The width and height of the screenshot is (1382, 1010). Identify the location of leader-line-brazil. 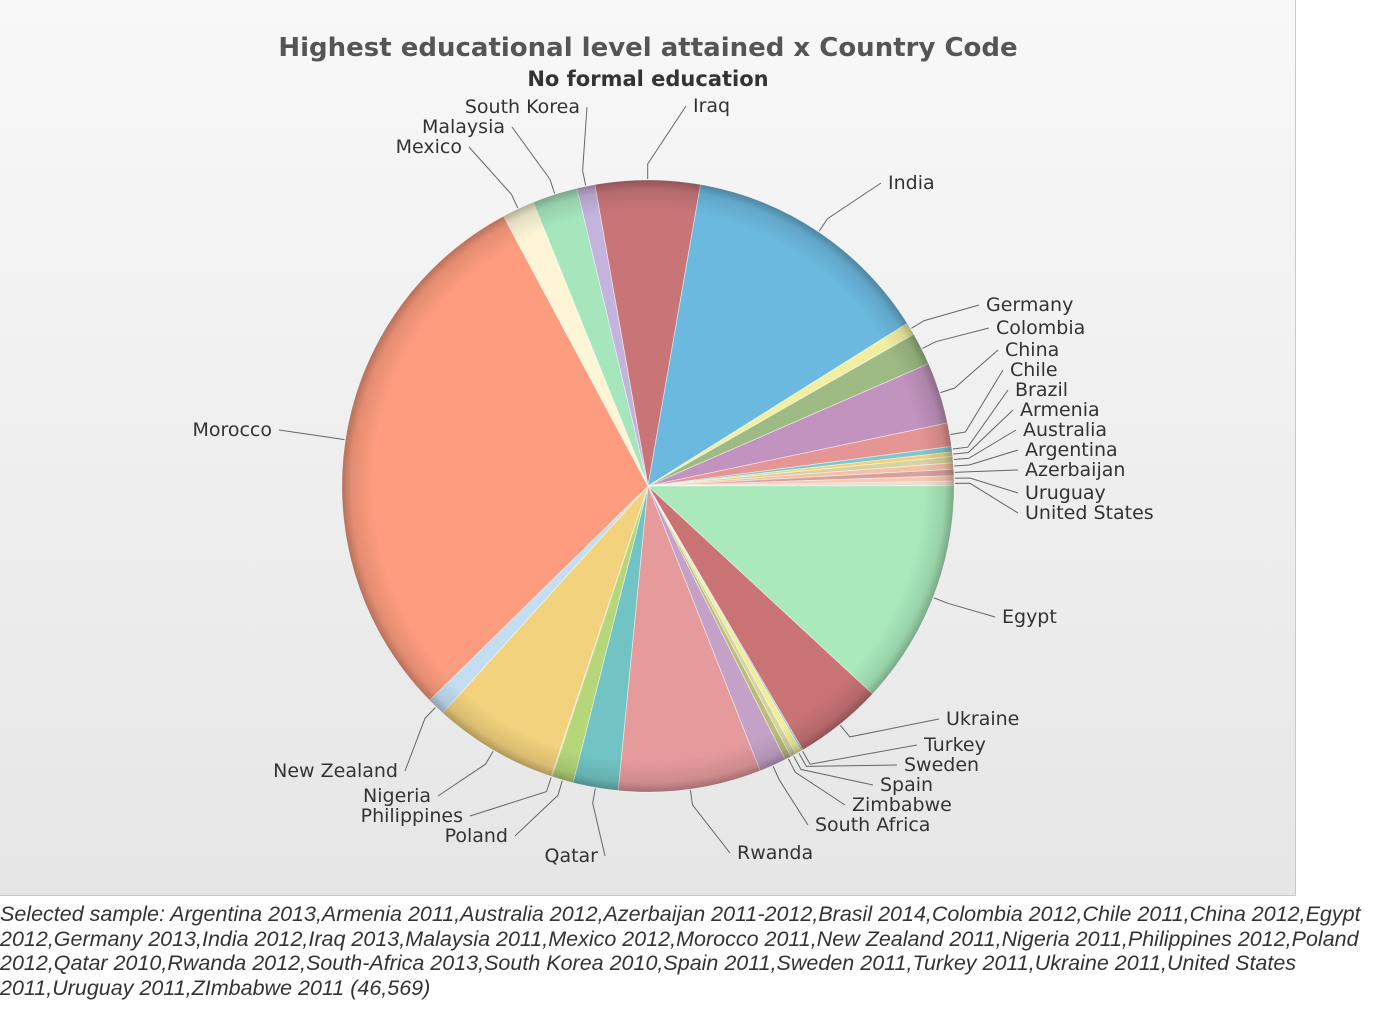
(980, 419).